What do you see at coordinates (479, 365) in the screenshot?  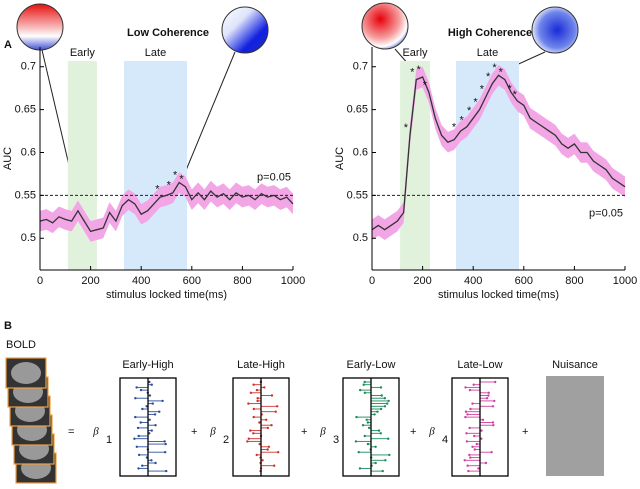 I see `regressor-label: Late-Low` at bounding box center [479, 365].